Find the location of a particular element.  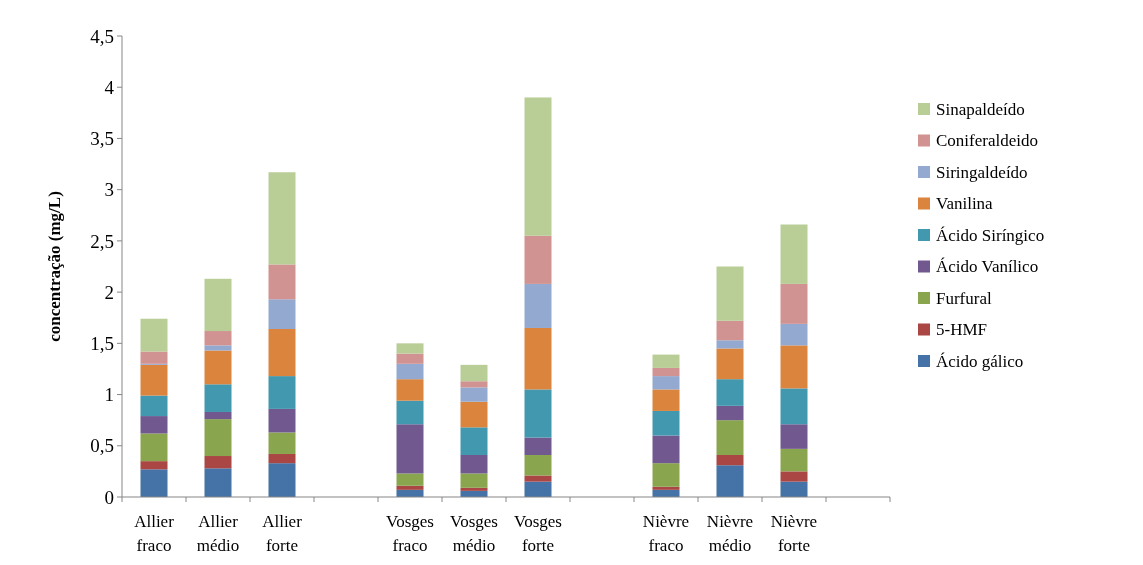

legend-label: Siringaldeído is located at coordinates (982, 172).